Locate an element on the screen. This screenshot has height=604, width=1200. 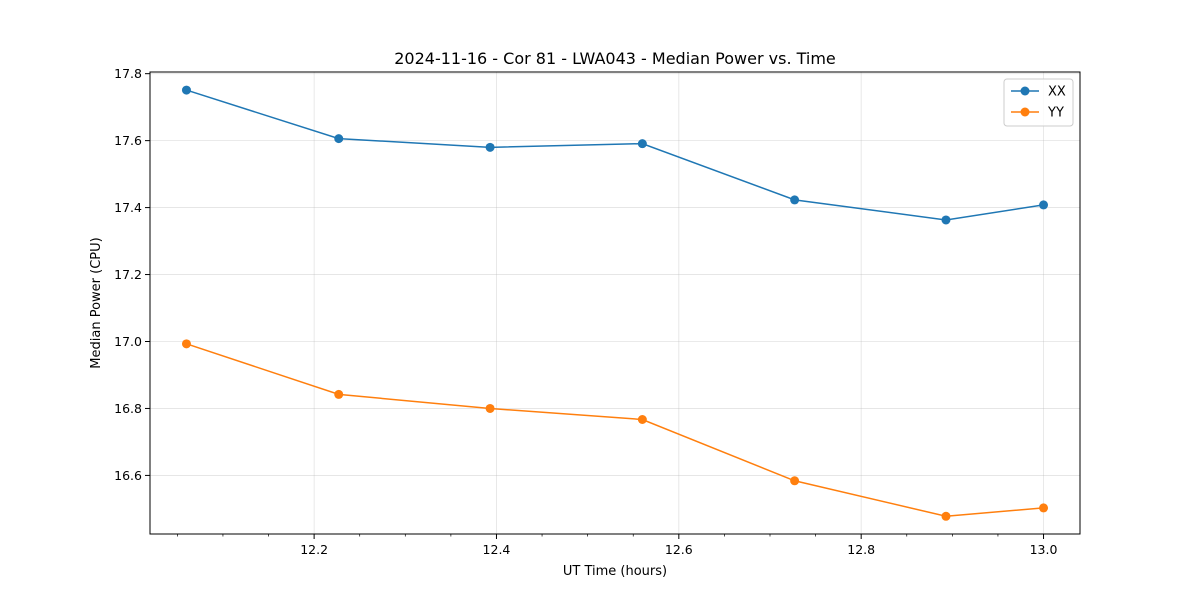
x-tick-label: 12.4 is located at coordinates (497, 549).